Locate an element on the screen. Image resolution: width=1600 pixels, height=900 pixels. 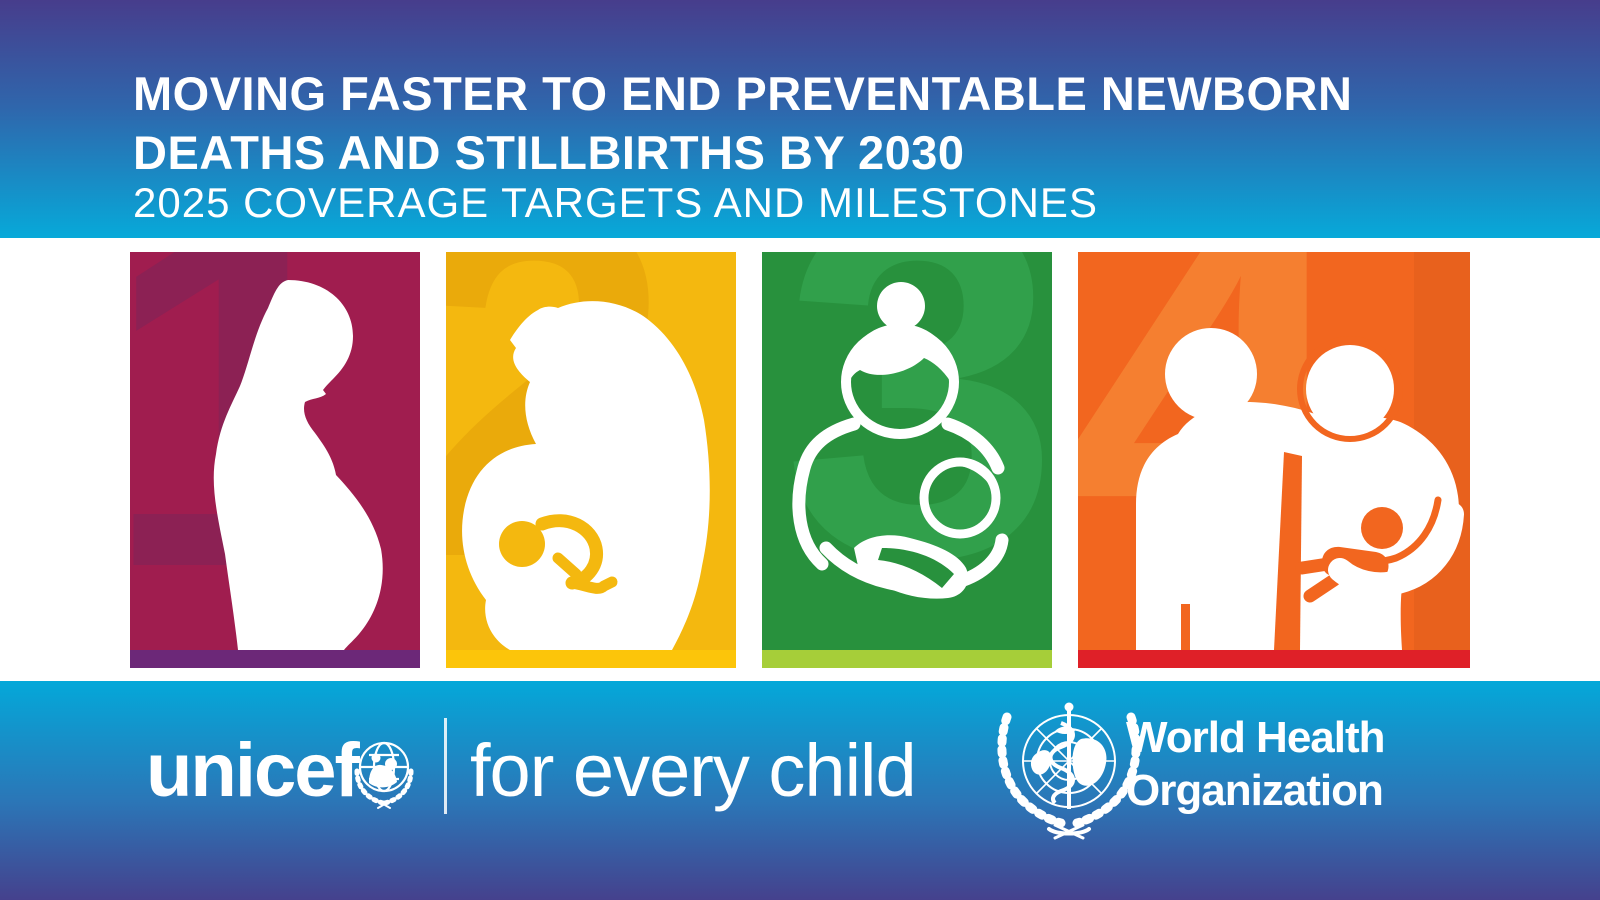
who-emblem-icon is located at coordinates (1069, 771).